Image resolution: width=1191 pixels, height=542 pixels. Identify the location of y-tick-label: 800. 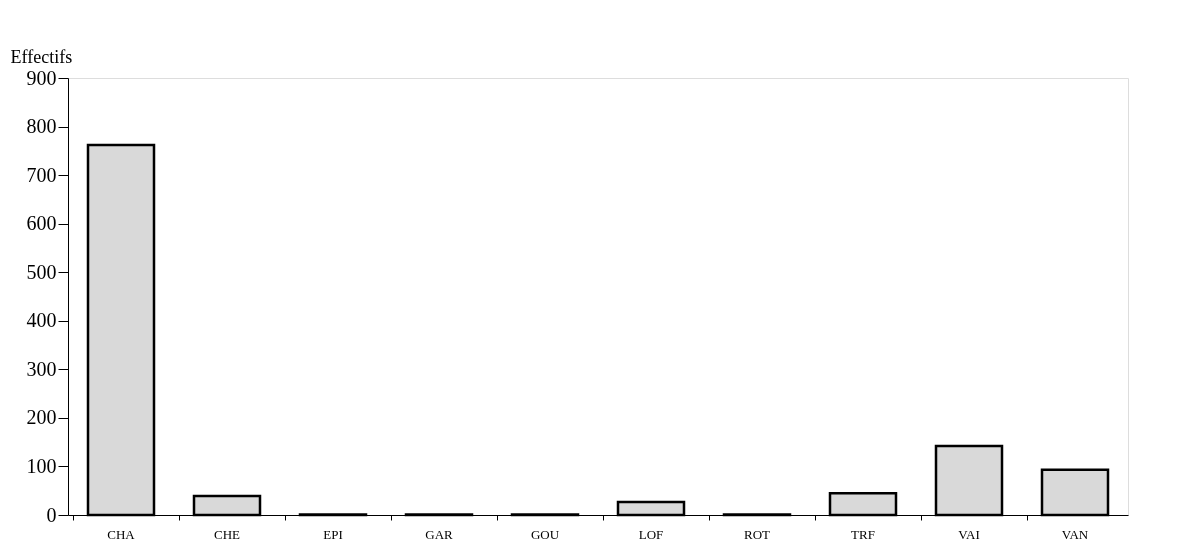
(41, 126).